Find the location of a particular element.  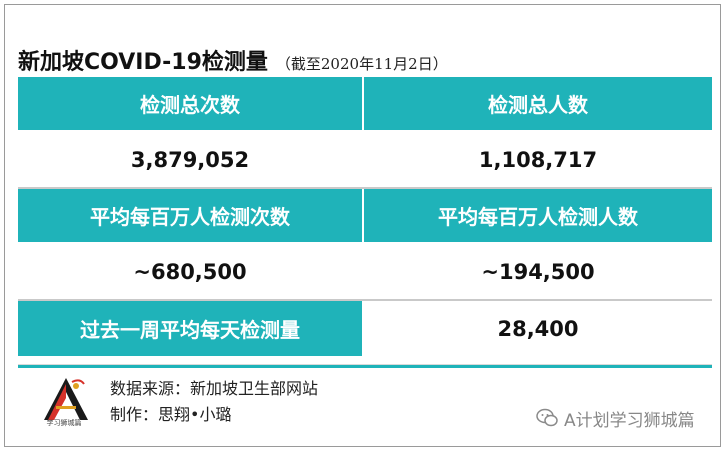

header-people-per-million: 平均每百万人检测人数 is located at coordinates (538, 215).